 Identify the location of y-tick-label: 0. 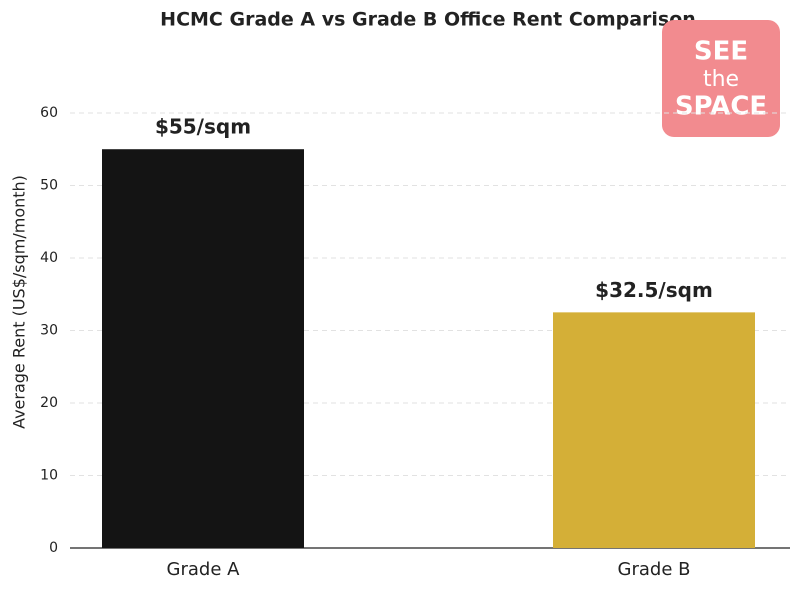
(53, 548).